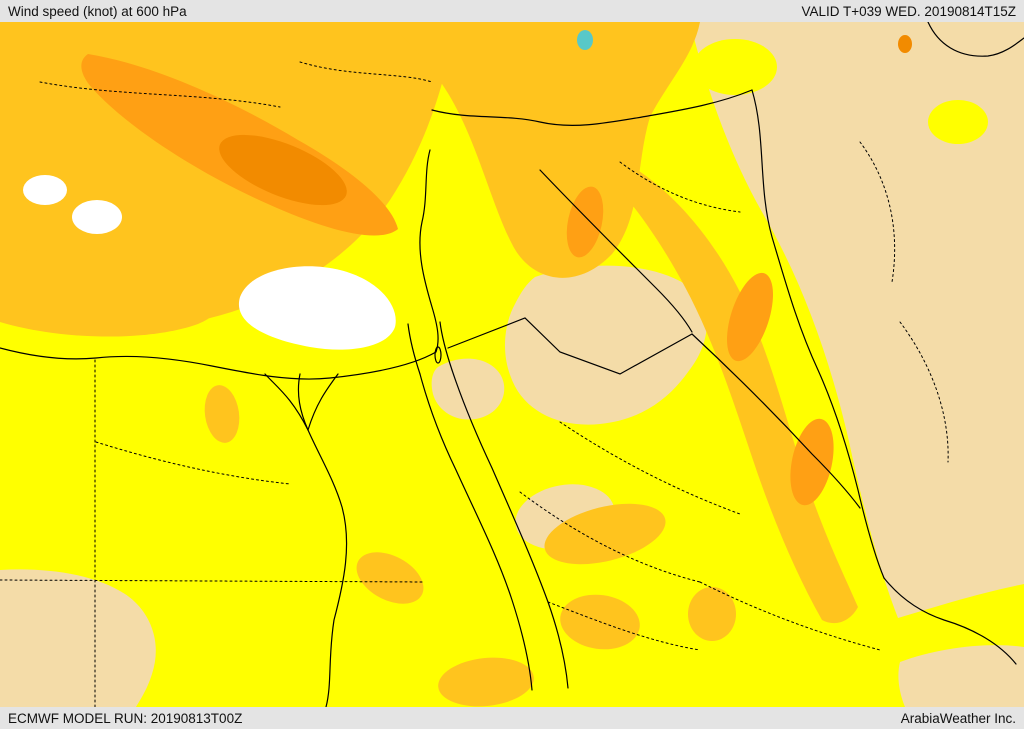 This screenshot has height=729, width=1024. I want to click on wind-band-white-egypt-north, so click(317, 308).